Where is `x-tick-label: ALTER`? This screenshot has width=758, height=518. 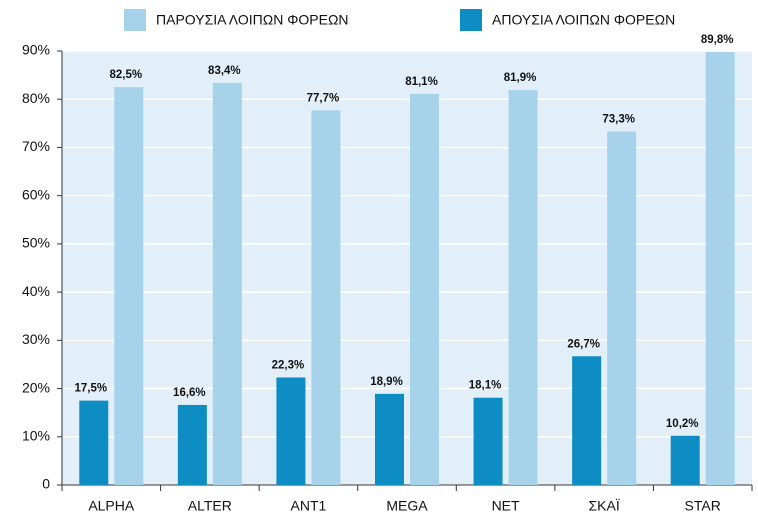
x-tick-label: ALTER is located at coordinates (210, 506).